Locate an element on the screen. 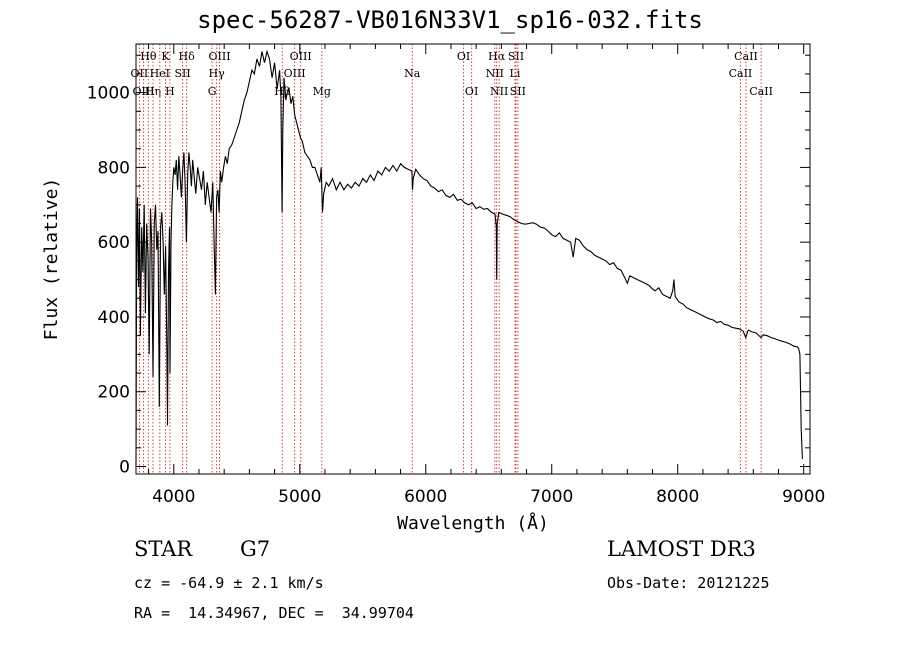  coordinates: RA = 14.34967, DEC = 34.99704 is located at coordinates (274, 613).